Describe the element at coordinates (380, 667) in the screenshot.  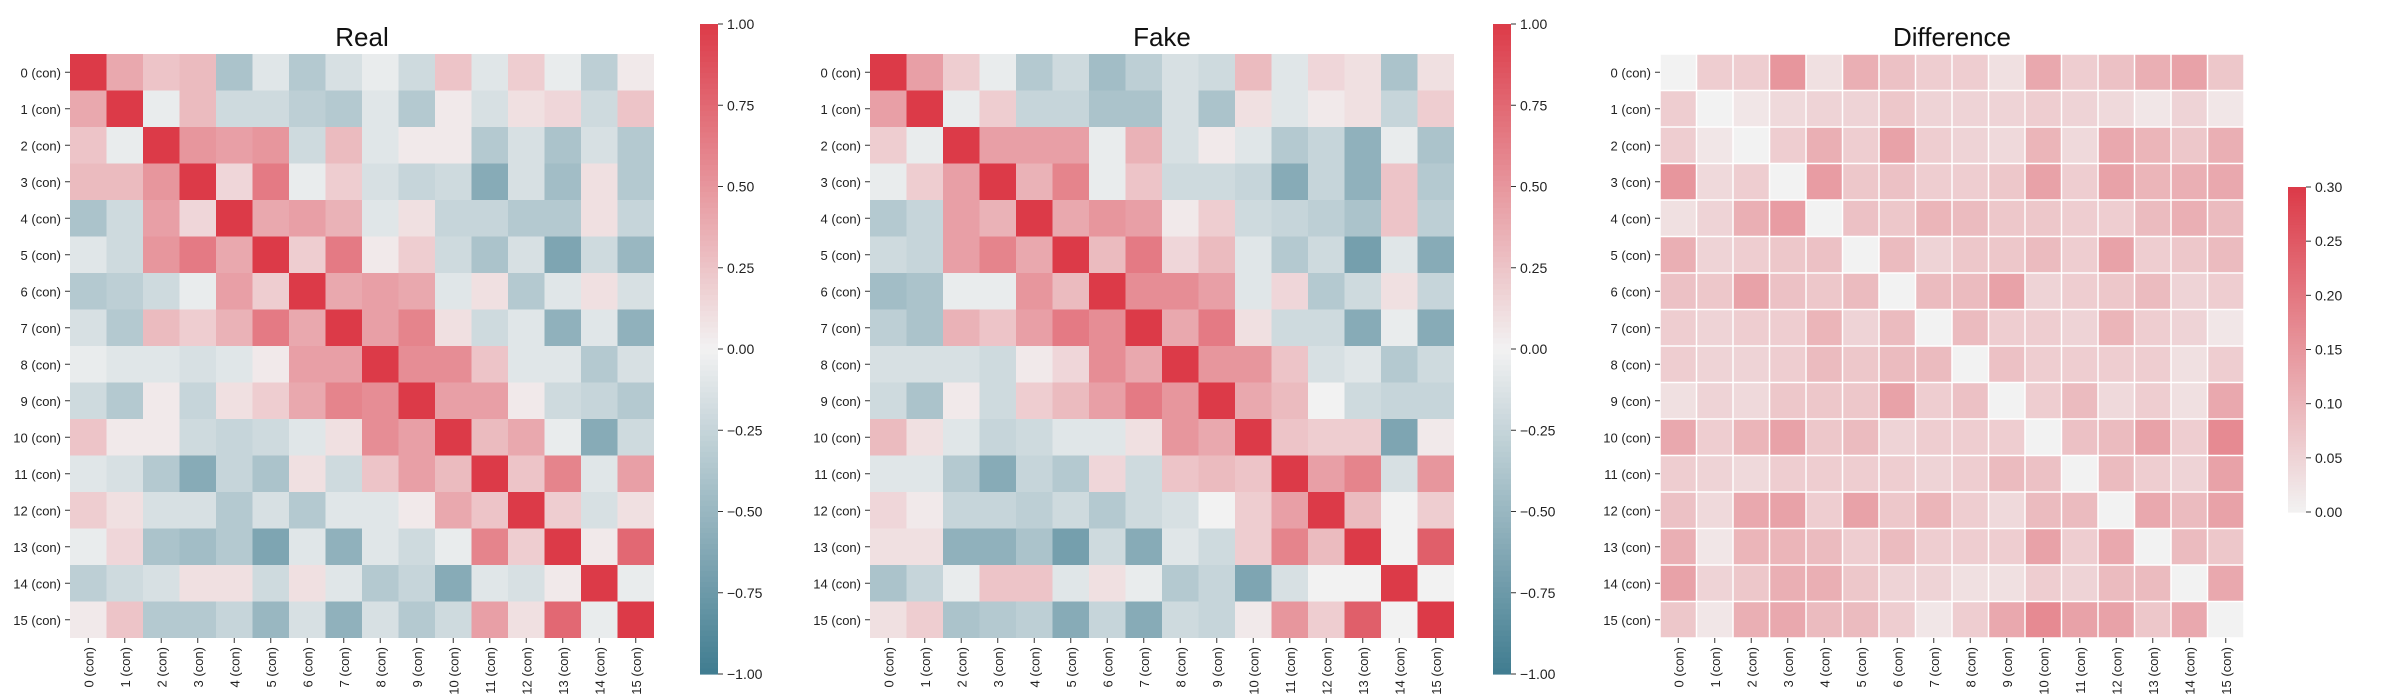
I see `x-tick-label: 8 (con)` at that location.